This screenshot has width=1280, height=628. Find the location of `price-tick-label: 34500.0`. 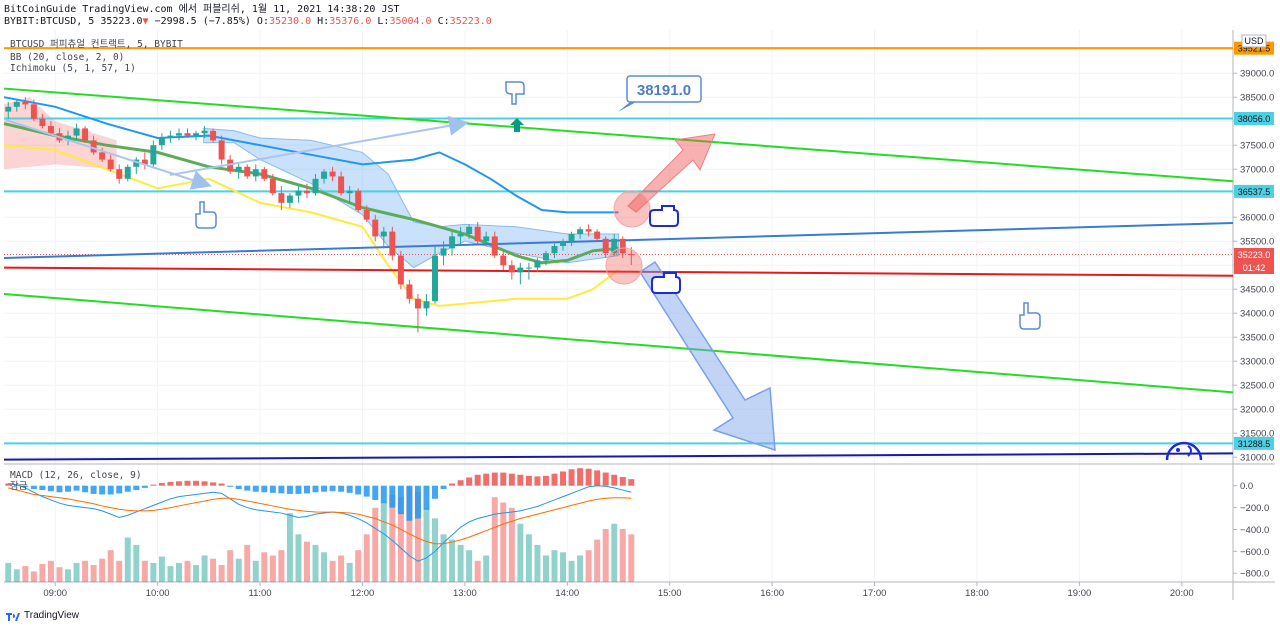

price-tick-label: 34500.0 is located at coordinates (1257, 290).